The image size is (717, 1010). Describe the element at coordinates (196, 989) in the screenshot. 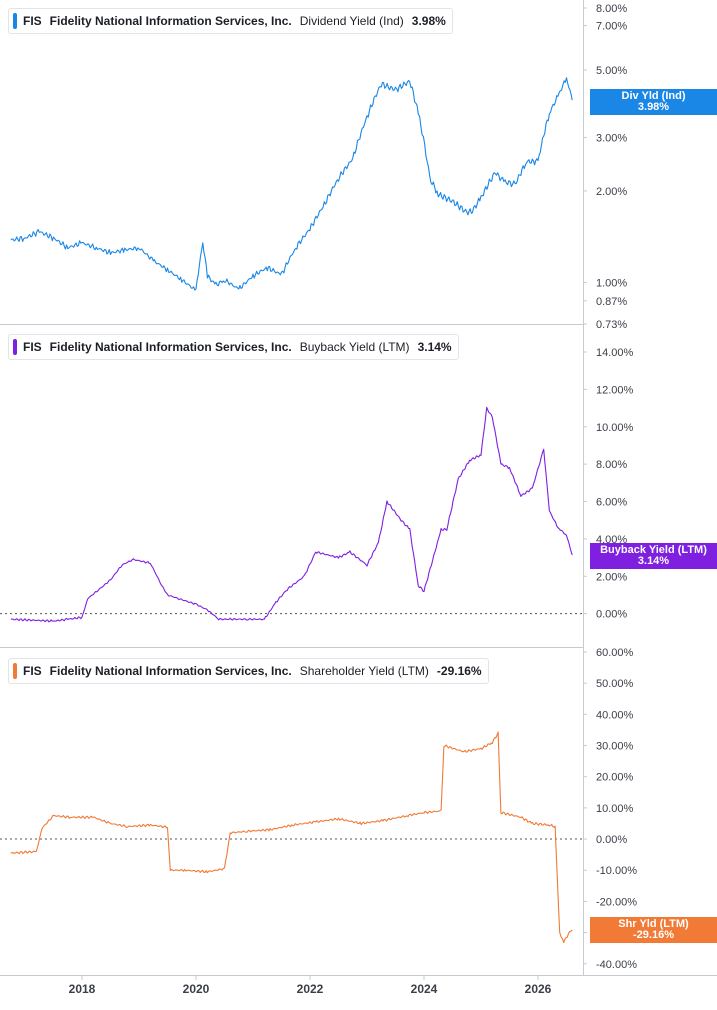

I see `x-tick-label: 2020` at that location.